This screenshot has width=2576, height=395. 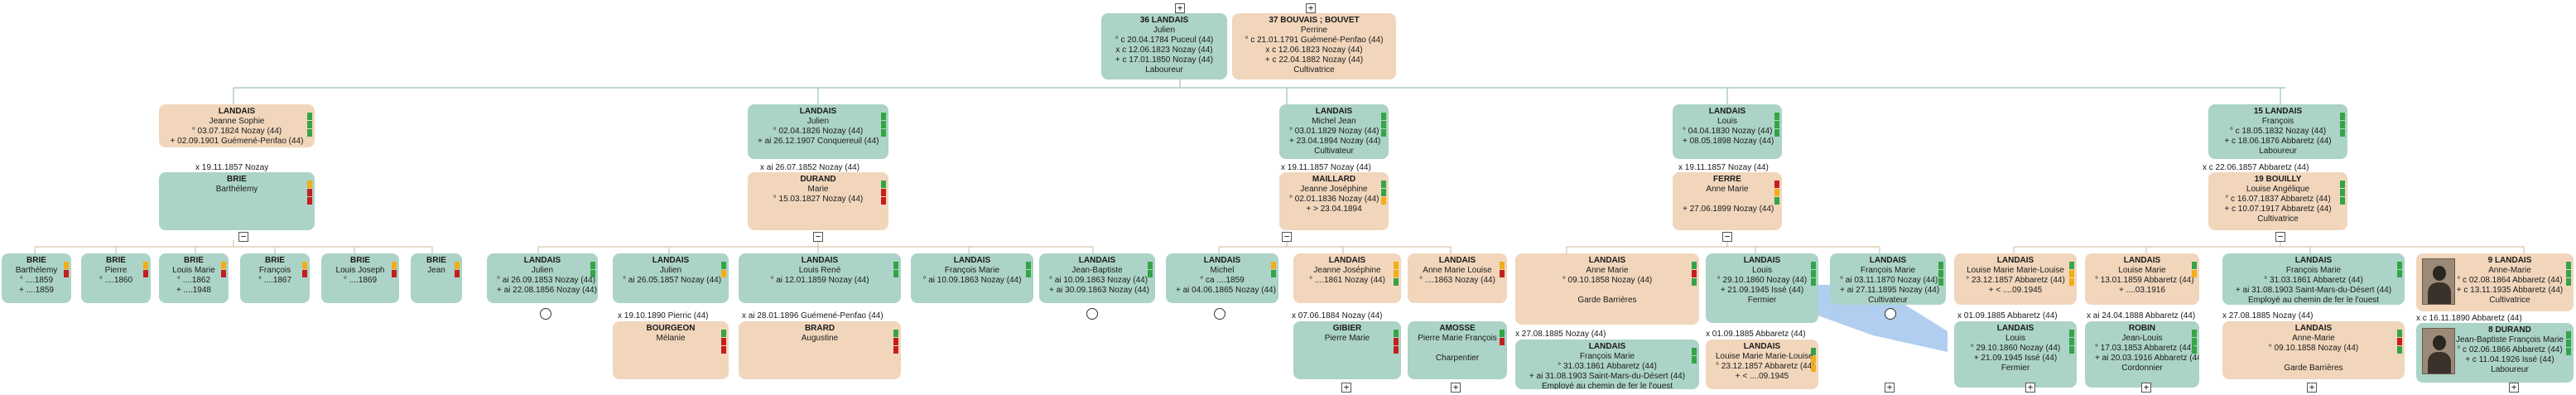 I want to click on person-detail: ° ....1860, so click(x=116, y=280).